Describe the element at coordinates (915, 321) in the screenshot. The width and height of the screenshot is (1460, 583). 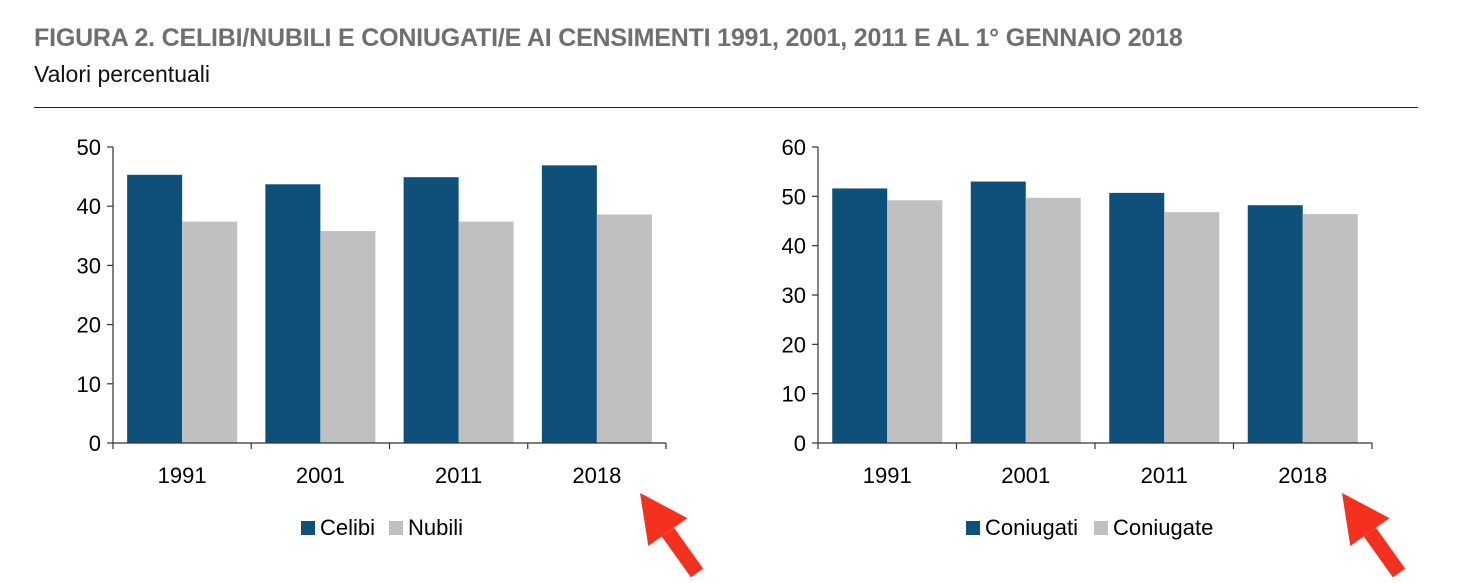
I see `bar-coniugate-1991` at that location.